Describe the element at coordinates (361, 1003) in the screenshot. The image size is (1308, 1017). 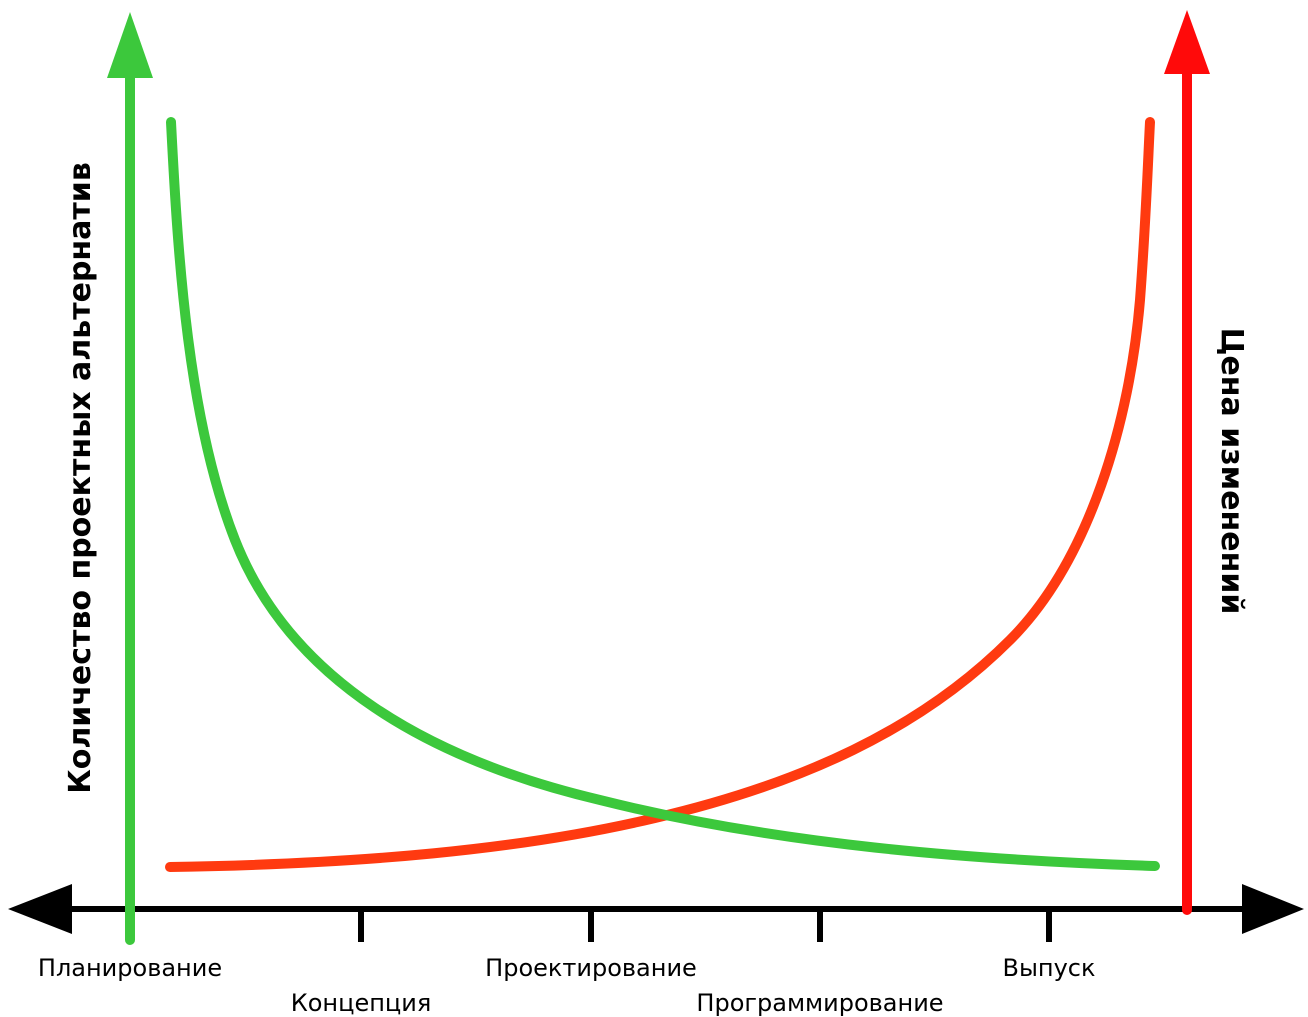
I see `stage-label-concept: Концепция` at that location.